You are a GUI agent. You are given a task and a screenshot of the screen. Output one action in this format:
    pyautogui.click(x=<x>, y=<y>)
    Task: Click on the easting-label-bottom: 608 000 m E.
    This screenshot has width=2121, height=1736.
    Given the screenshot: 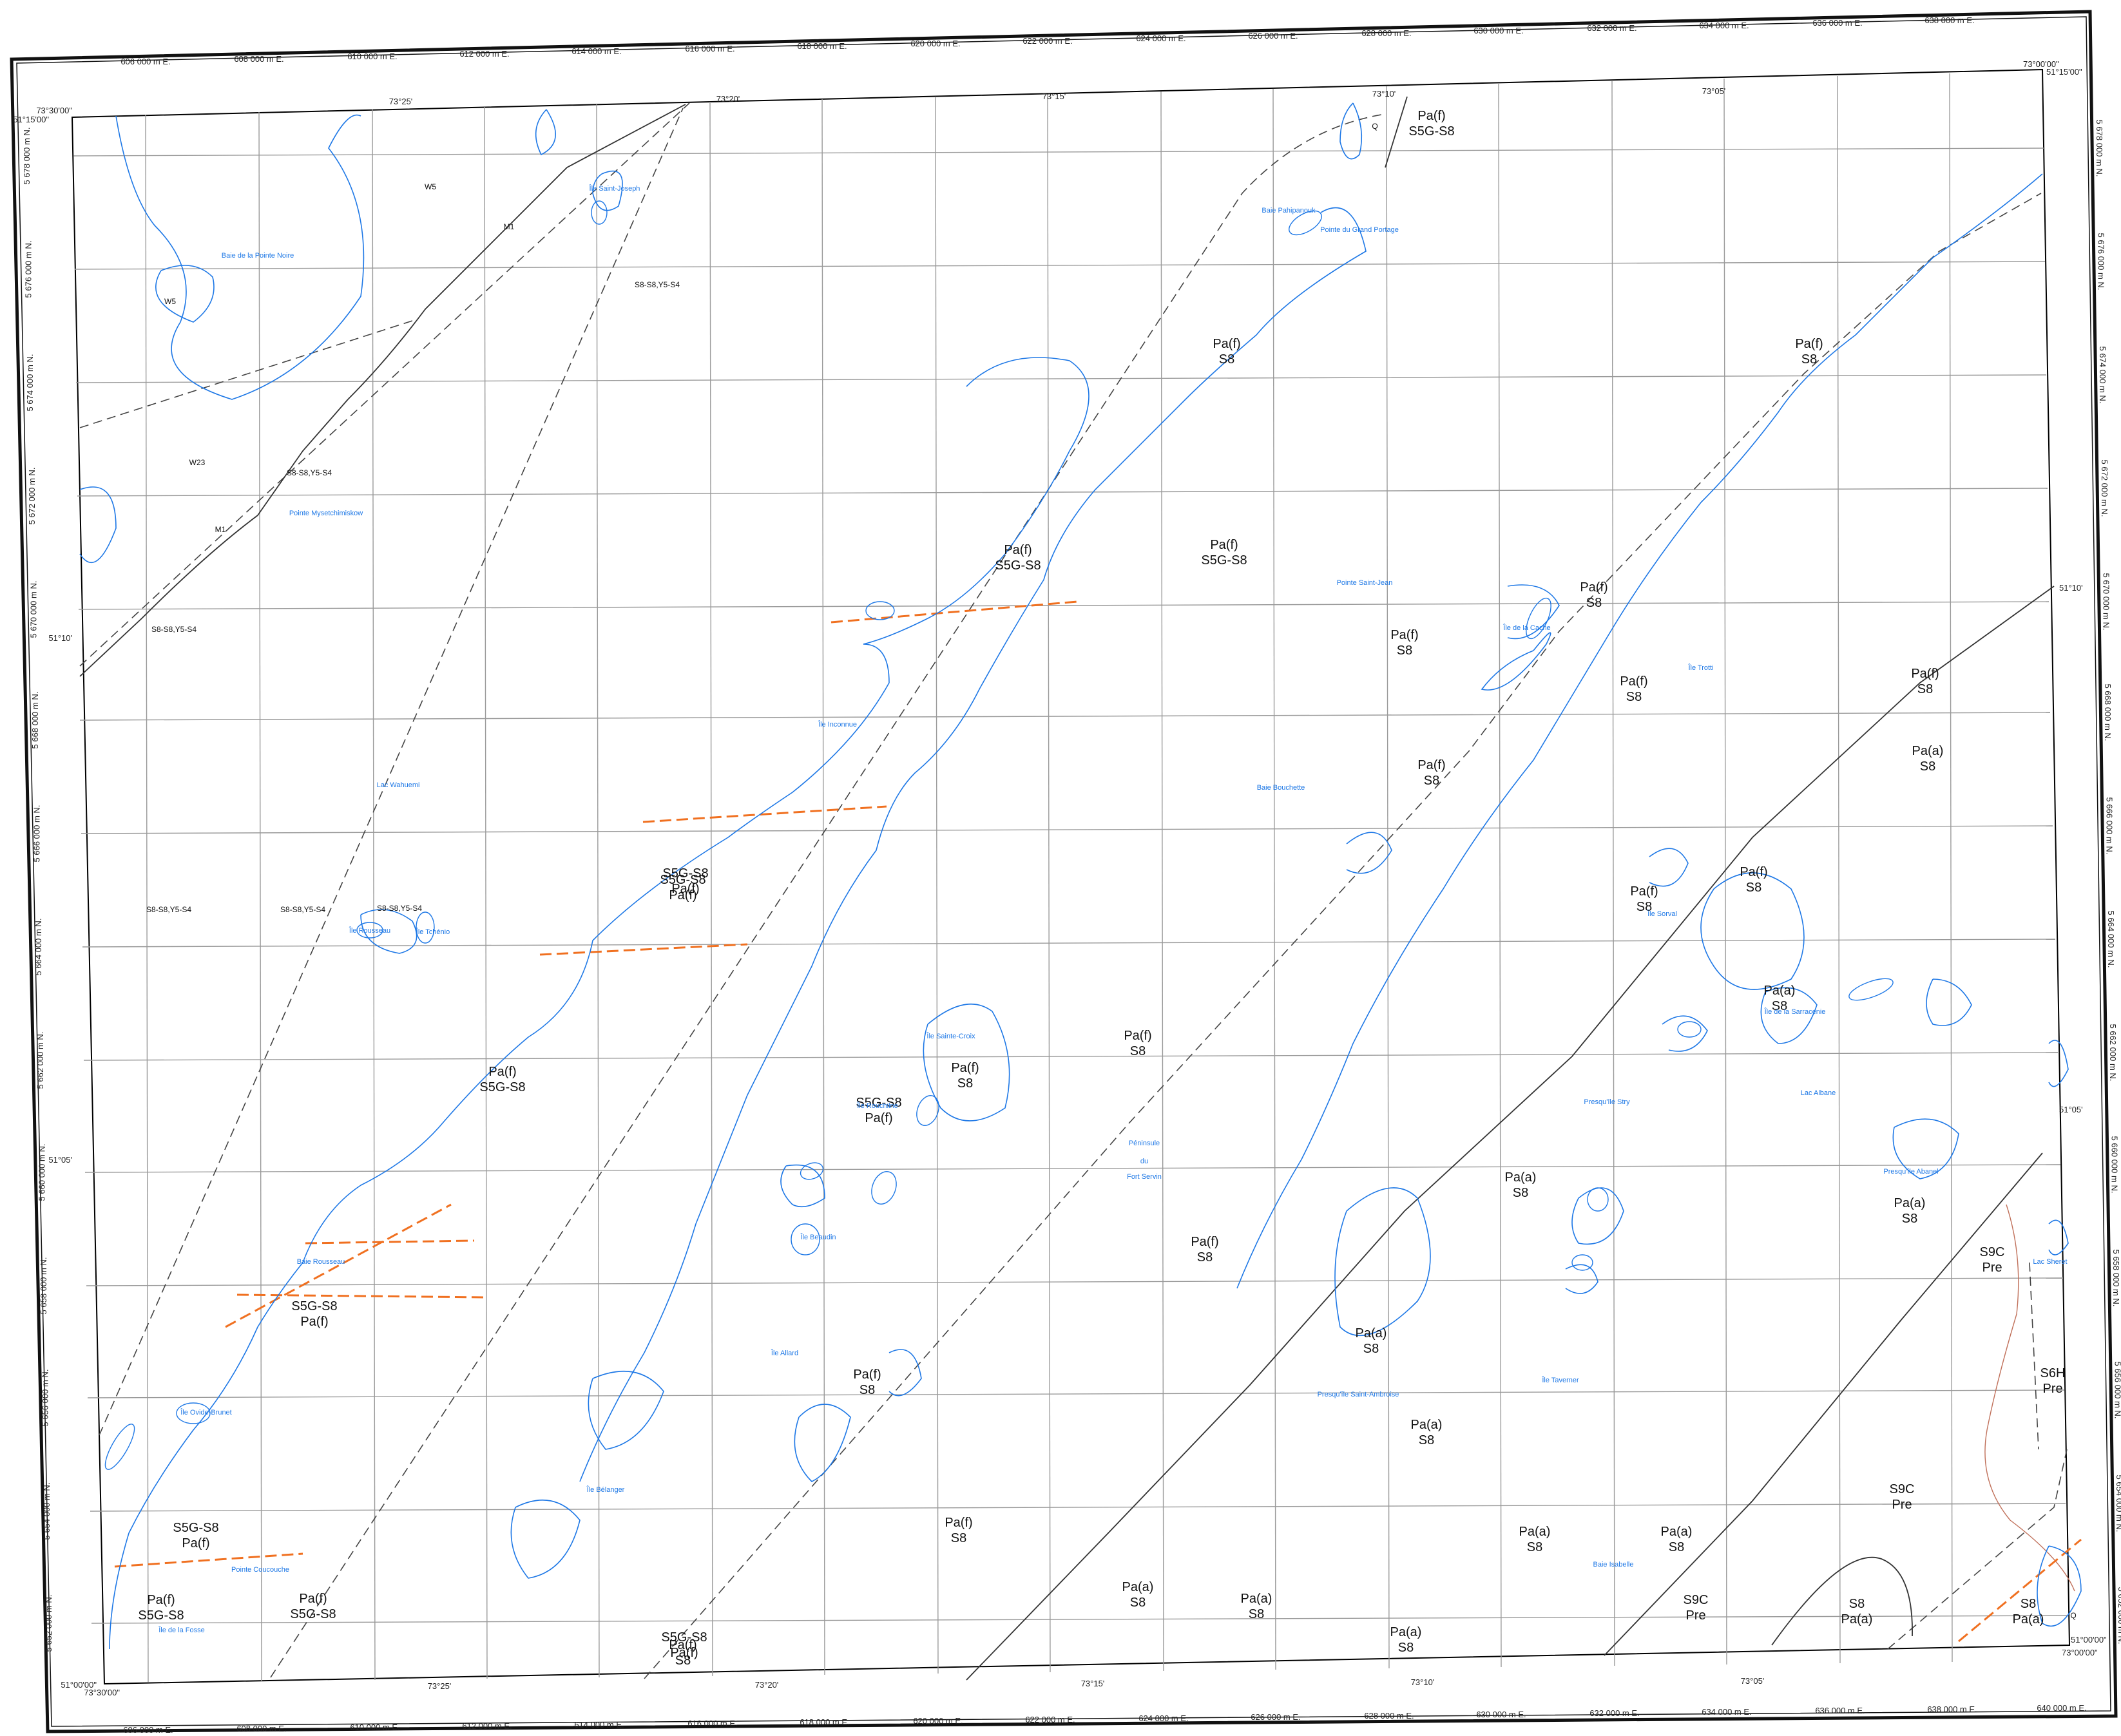 What is the action you would take?
    pyautogui.click(x=261, y=1728)
    